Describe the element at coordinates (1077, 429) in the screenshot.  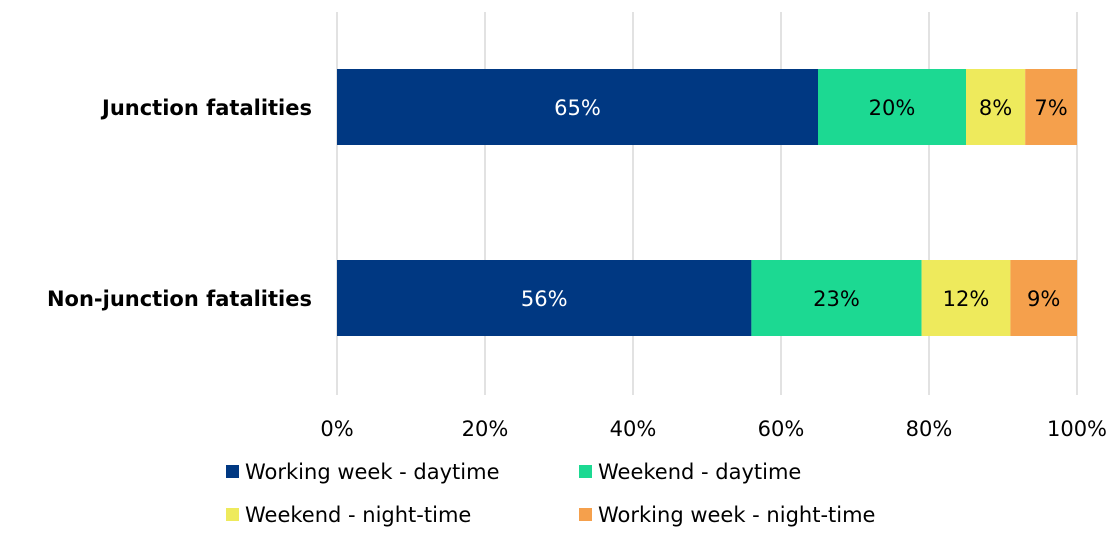
I see `x-tick-label: 100%` at that location.